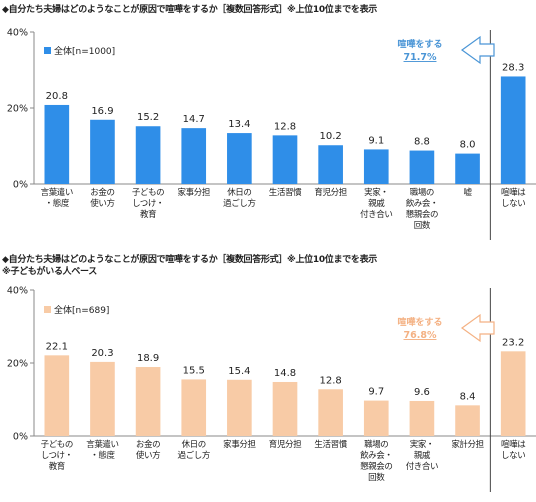 Image resolution: width=536 pixels, height=502 pixels. What do you see at coordinates (239, 371) in the screenshot?
I see `bar-value-label: 15.4` at bounding box center [239, 371].